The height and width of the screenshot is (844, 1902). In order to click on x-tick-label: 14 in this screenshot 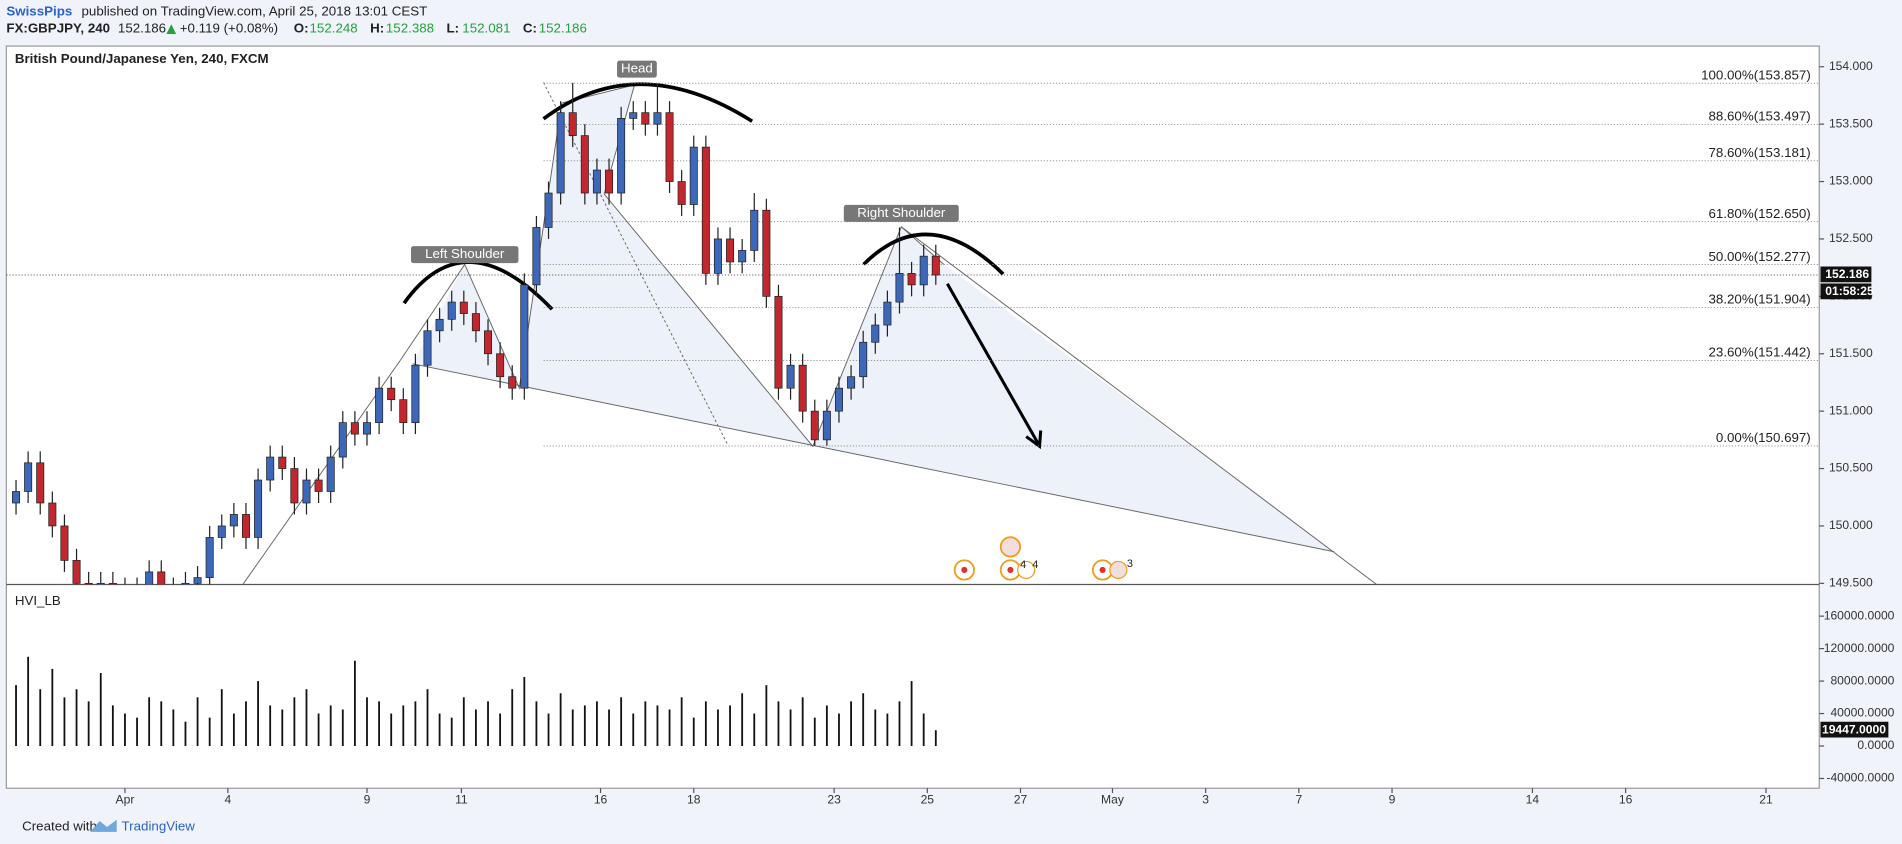, I will do `click(1533, 800)`.